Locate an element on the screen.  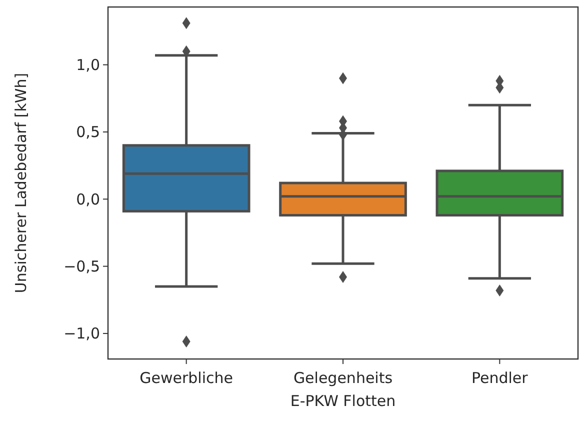
x-axis-title: E-PKW Flotten is located at coordinates (343, 401).